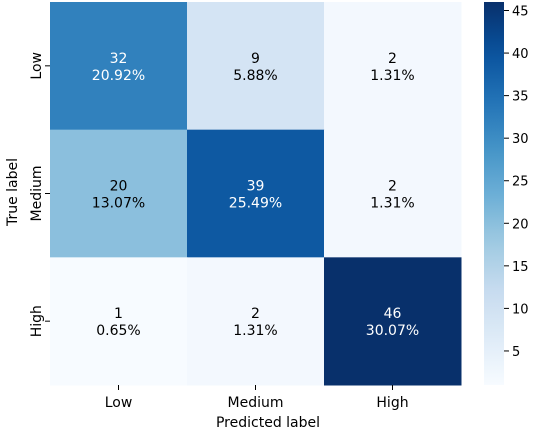 This screenshot has width=536, height=432. Describe the element at coordinates (520, 267) in the screenshot. I see `colorbar-tick-label: 15` at that location.